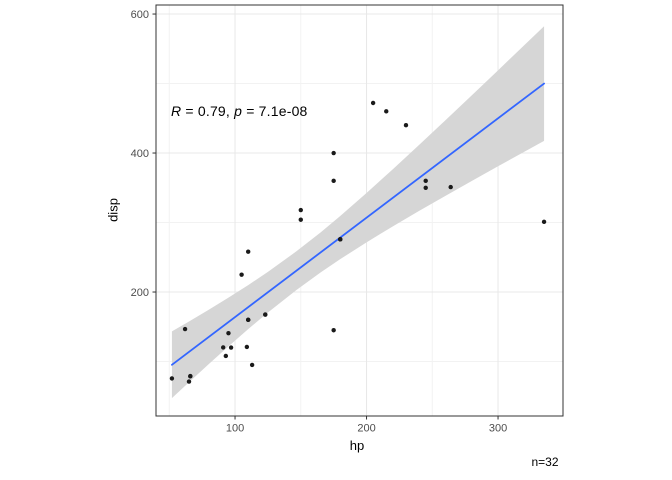 The width and height of the screenshot is (672, 480). I want to click on y-axis-title: disp, so click(113, 210).